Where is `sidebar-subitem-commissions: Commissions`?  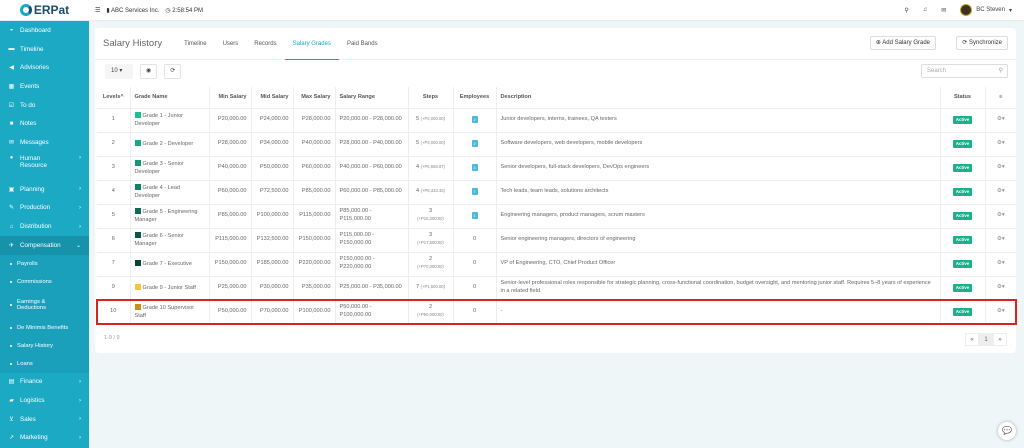 sidebar-subitem-commissions: Commissions is located at coordinates (44, 281).